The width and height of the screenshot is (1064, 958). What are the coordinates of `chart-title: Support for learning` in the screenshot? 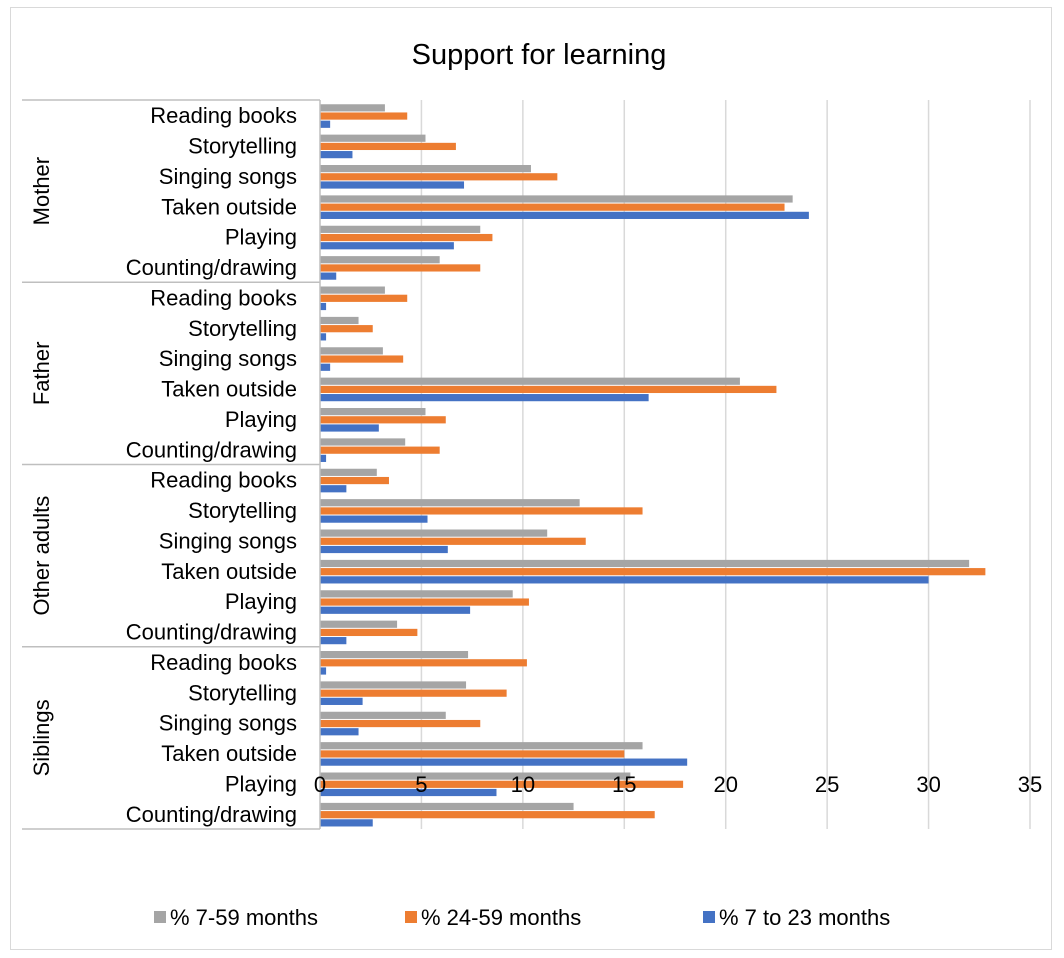 It's located at (539, 55).